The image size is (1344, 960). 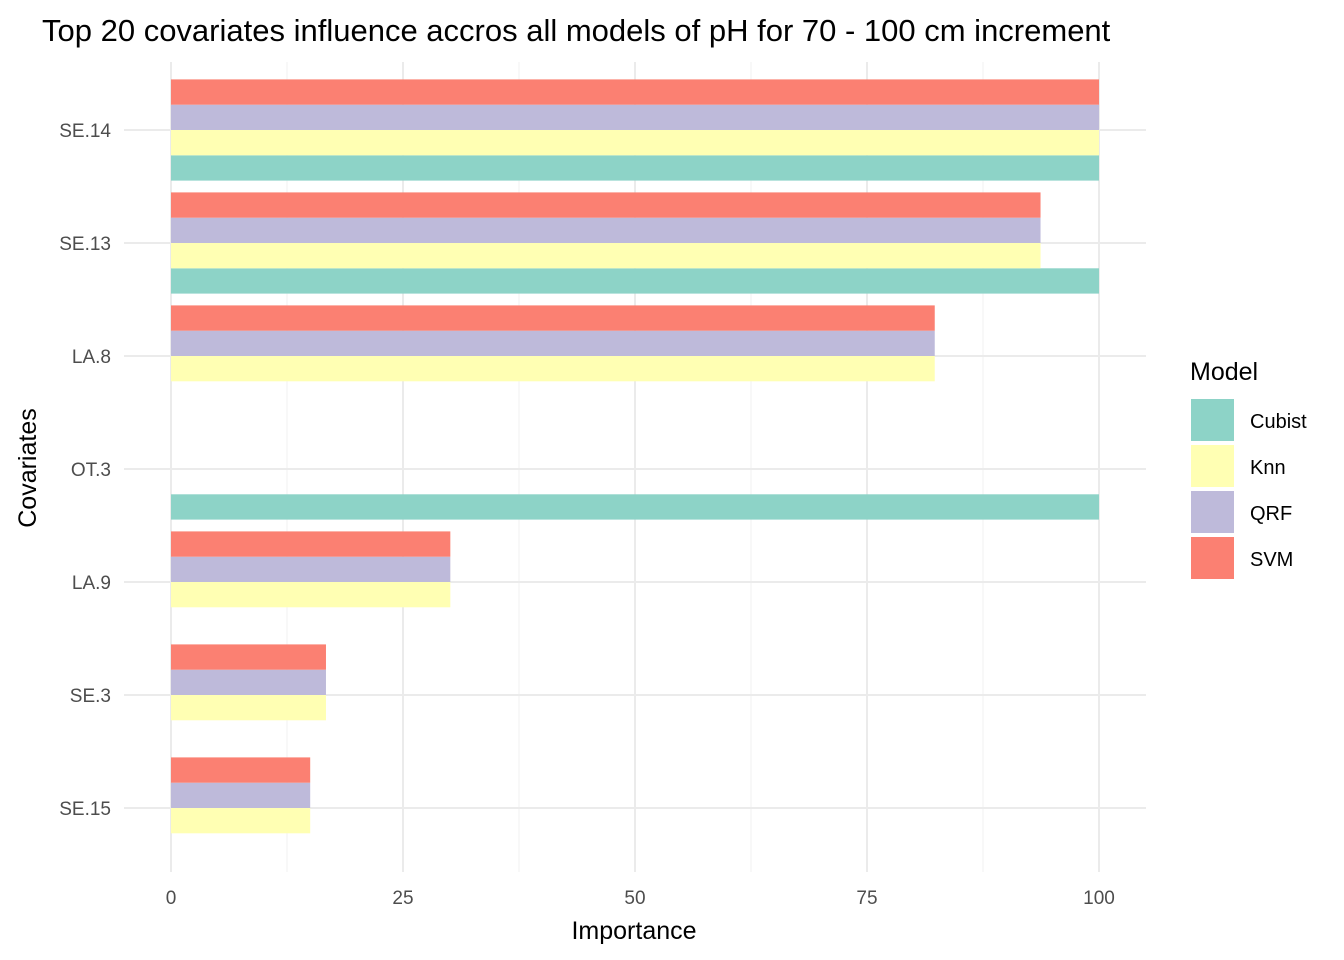 What do you see at coordinates (1268, 468) in the screenshot?
I see `legend-label-knn: Knn` at bounding box center [1268, 468].